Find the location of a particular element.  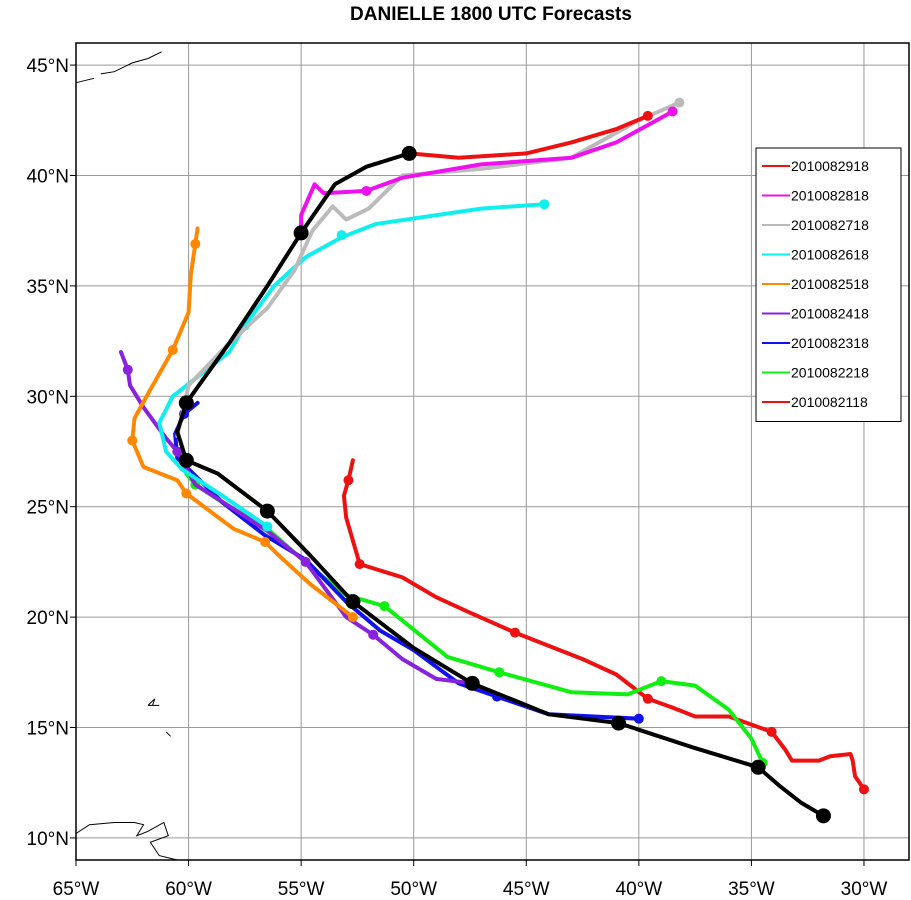

y-tick-label-4: 30°N is located at coordinates (48, 397).